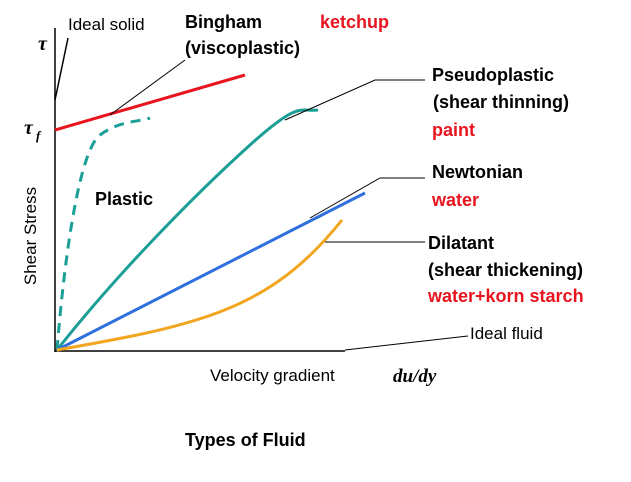 The height and width of the screenshot is (482, 631). I want to click on curve-detail: (shear thinning), so click(498, 102).